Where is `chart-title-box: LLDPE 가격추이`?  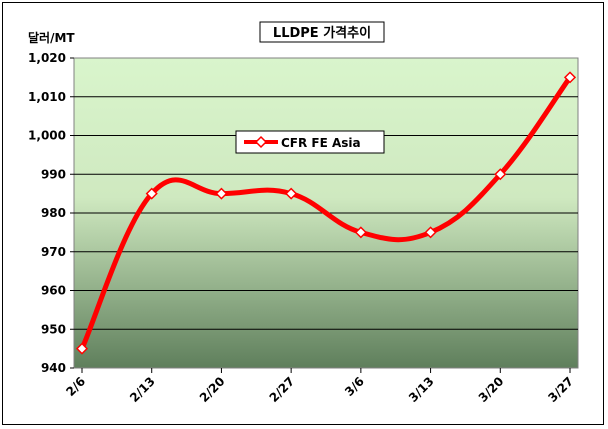 chart-title-box: LLDPE 가격추이 is located at coordinates (322, 32).